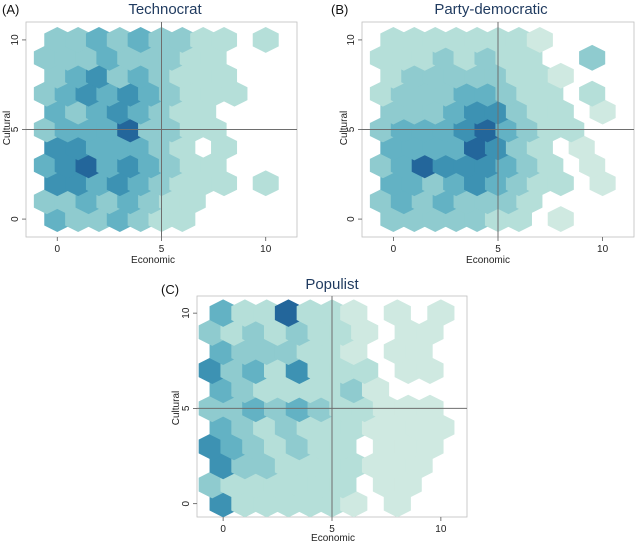 The image size is (640, 544). What do you see at coordinates (165, 9) in the screenshot?
I see `panel-title-a: Technocrat` at bounding box center [165, 9].